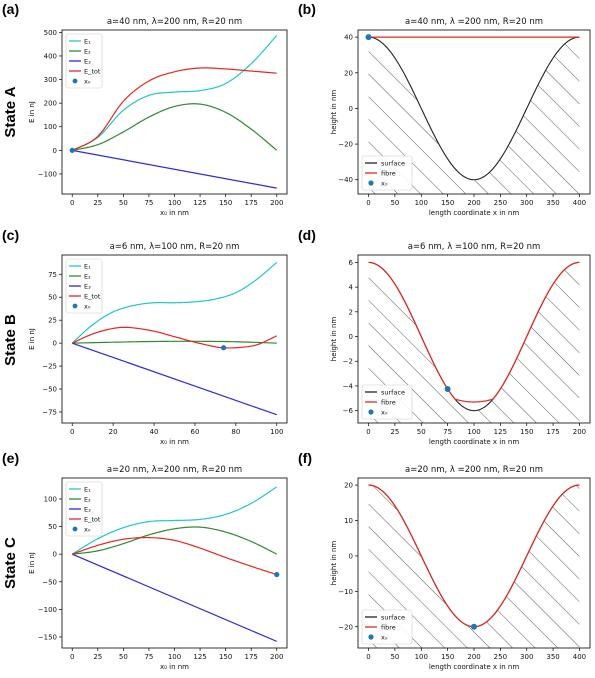 The width and height of the screenshot is (595, 678). I want to click on panel-label: (b), so click(307, 9).